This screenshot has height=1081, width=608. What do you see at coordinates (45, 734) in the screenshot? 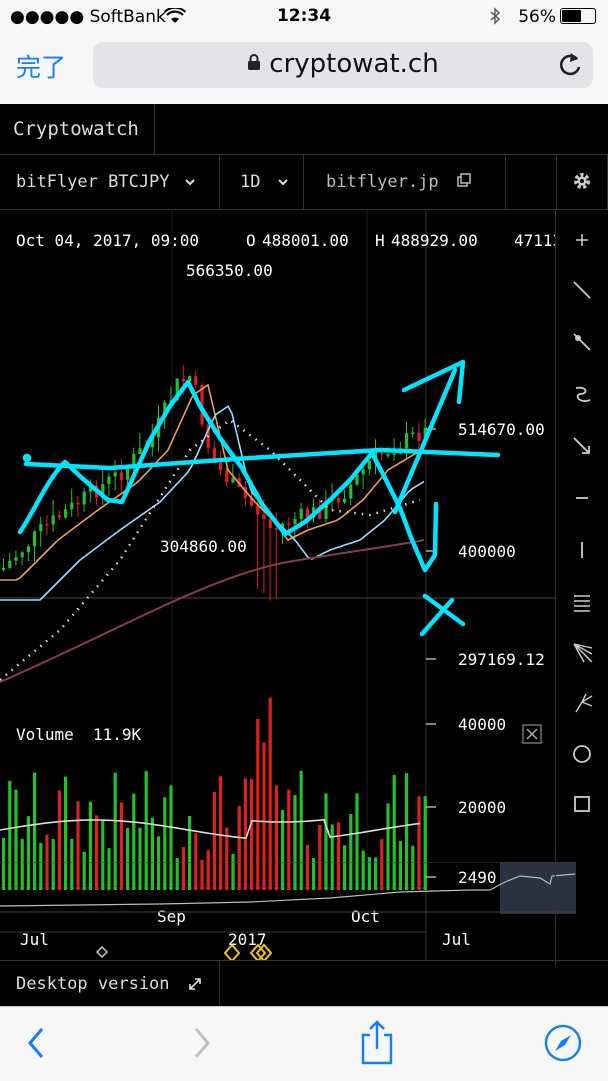
I see `volume-label: Volume` at bounding box center [45, 734].